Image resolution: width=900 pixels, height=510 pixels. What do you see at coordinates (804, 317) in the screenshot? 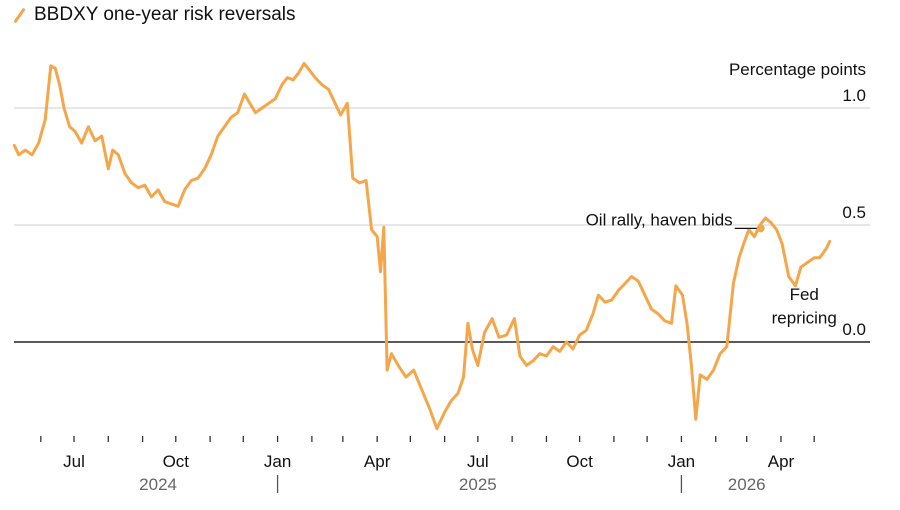
I see `annotation-label: repricing` at bounding box center [804, 317].